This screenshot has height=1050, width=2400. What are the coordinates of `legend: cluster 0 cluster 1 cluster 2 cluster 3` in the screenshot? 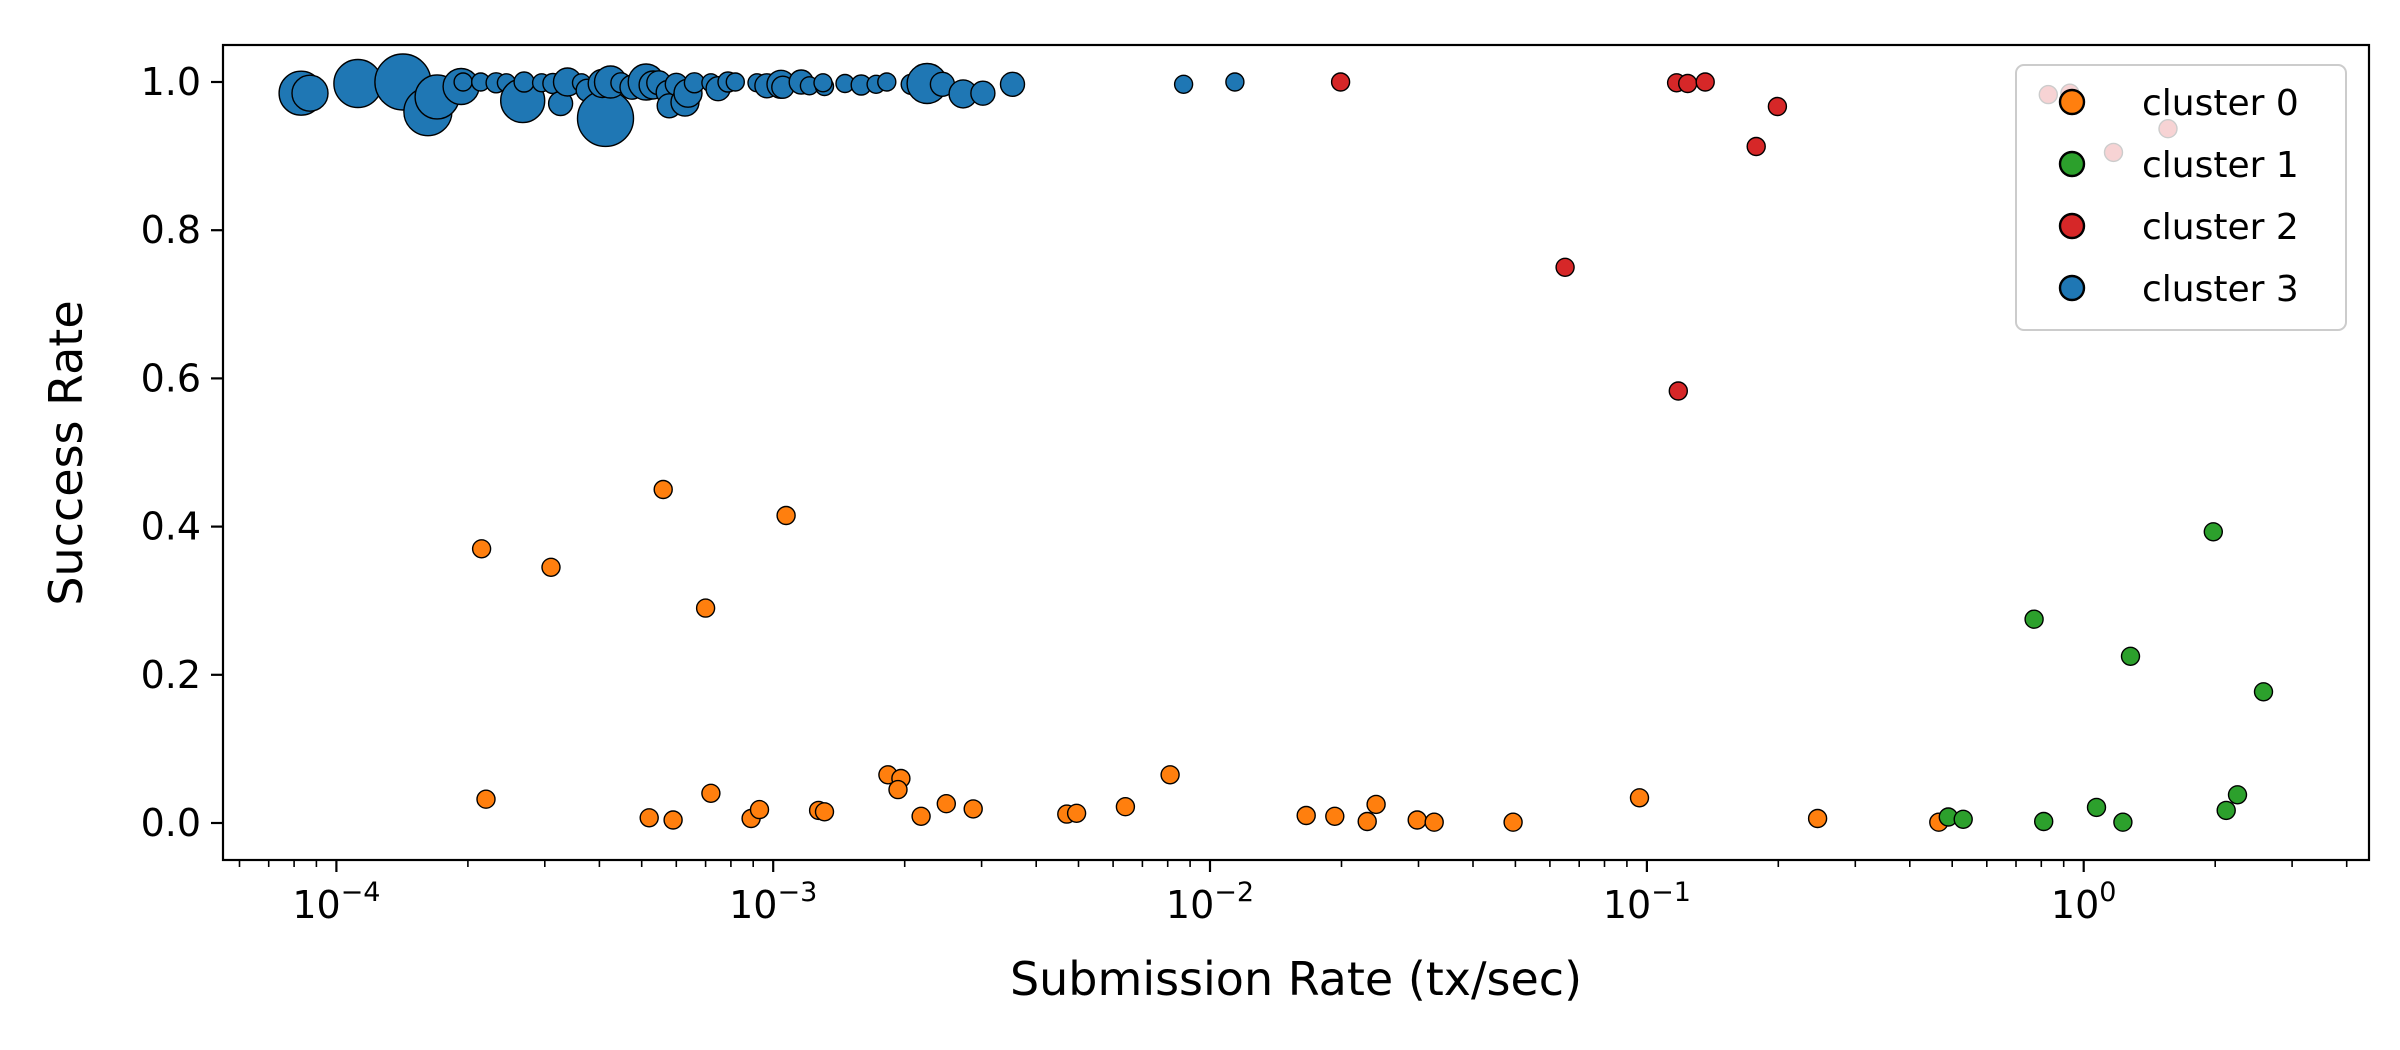 It's located at (2181, 197).